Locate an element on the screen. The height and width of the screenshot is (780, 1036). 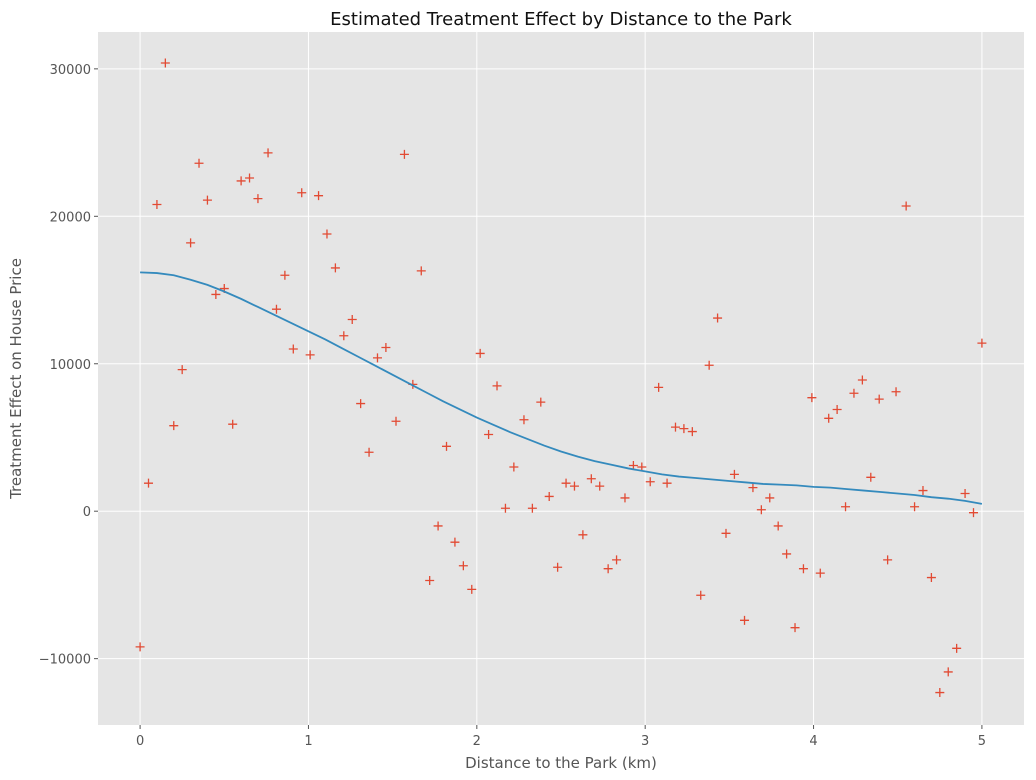
x-axis-label: Distance to the Park (km) is located at coordinates (561, 763).